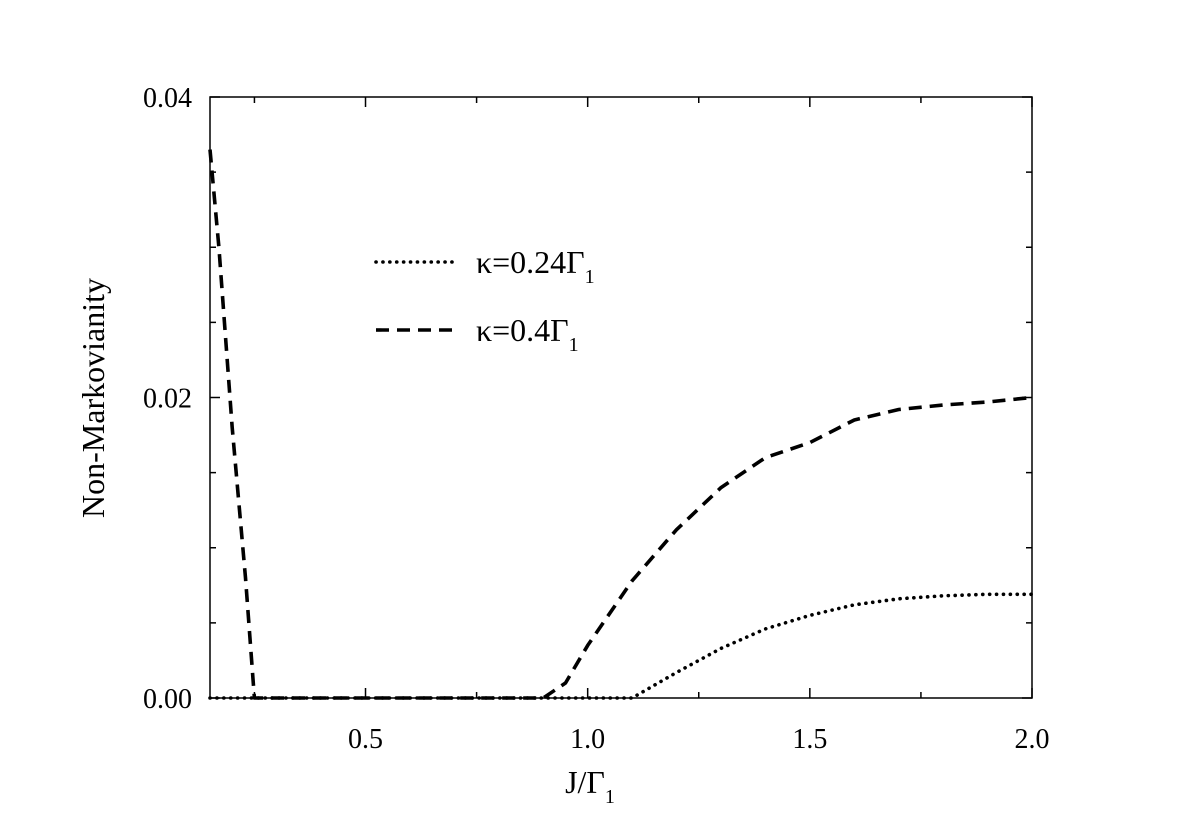  What do you see at coordinates (167, 699) in the screenshot?
I see `y-tick-label: 0.00` at bounding box center [167, 699].